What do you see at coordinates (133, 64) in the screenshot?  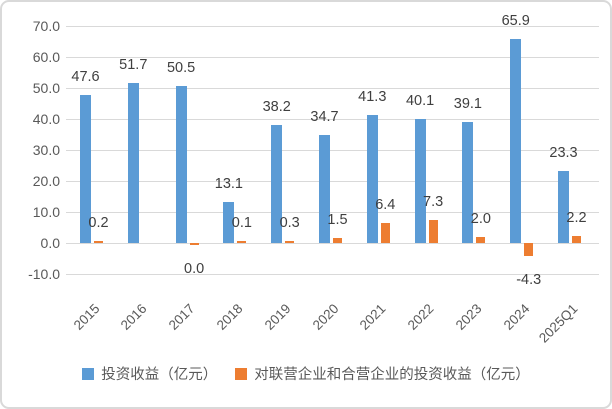 I see `data-label: 51.7` at bounding box center [133, 64].